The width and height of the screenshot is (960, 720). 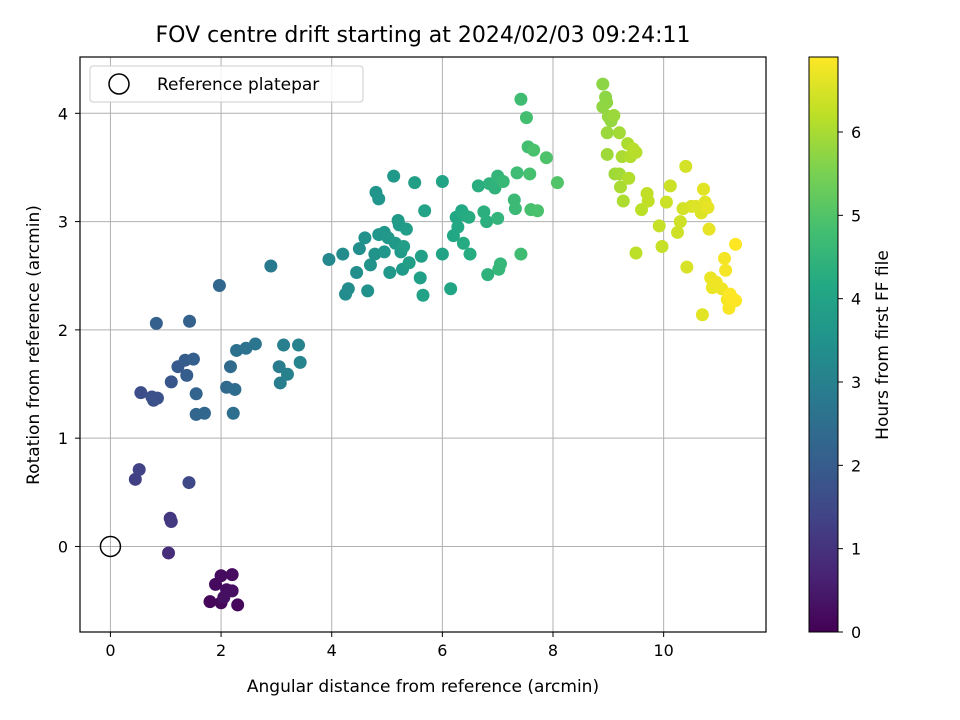 I want to click on y-tick-label: 1, so click(x=63, y=438).